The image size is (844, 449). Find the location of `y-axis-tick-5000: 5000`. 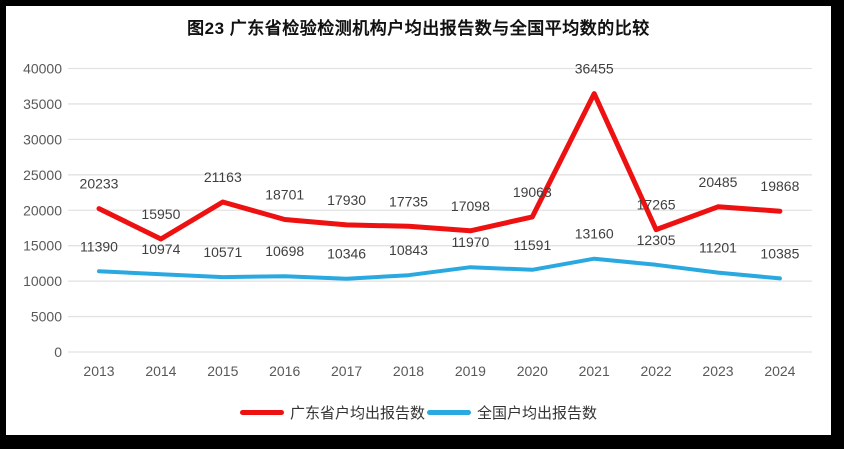

y-axis-tick-5000: 5000 is located at coordinates (46, 317).